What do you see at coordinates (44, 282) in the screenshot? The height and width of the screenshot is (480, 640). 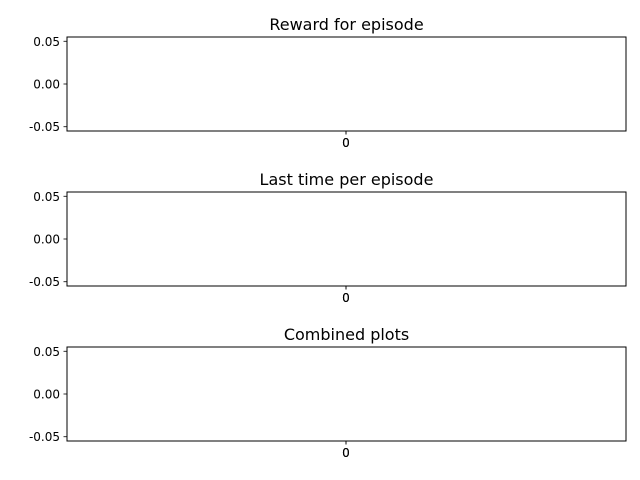 I see `y-tick-label-2-3: -0.05` at bounding box center [44, 282].